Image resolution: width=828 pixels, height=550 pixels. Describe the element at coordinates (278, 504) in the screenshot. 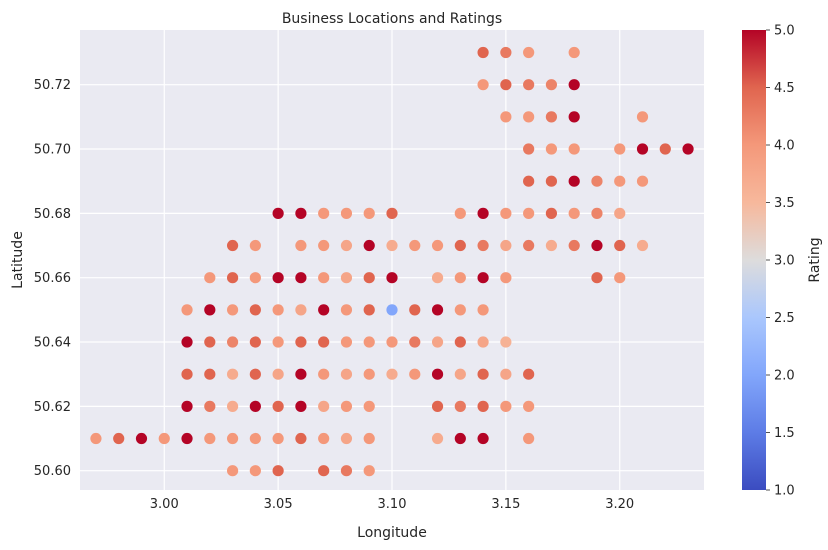

I see `x-tick-label: 3.05` at that location.